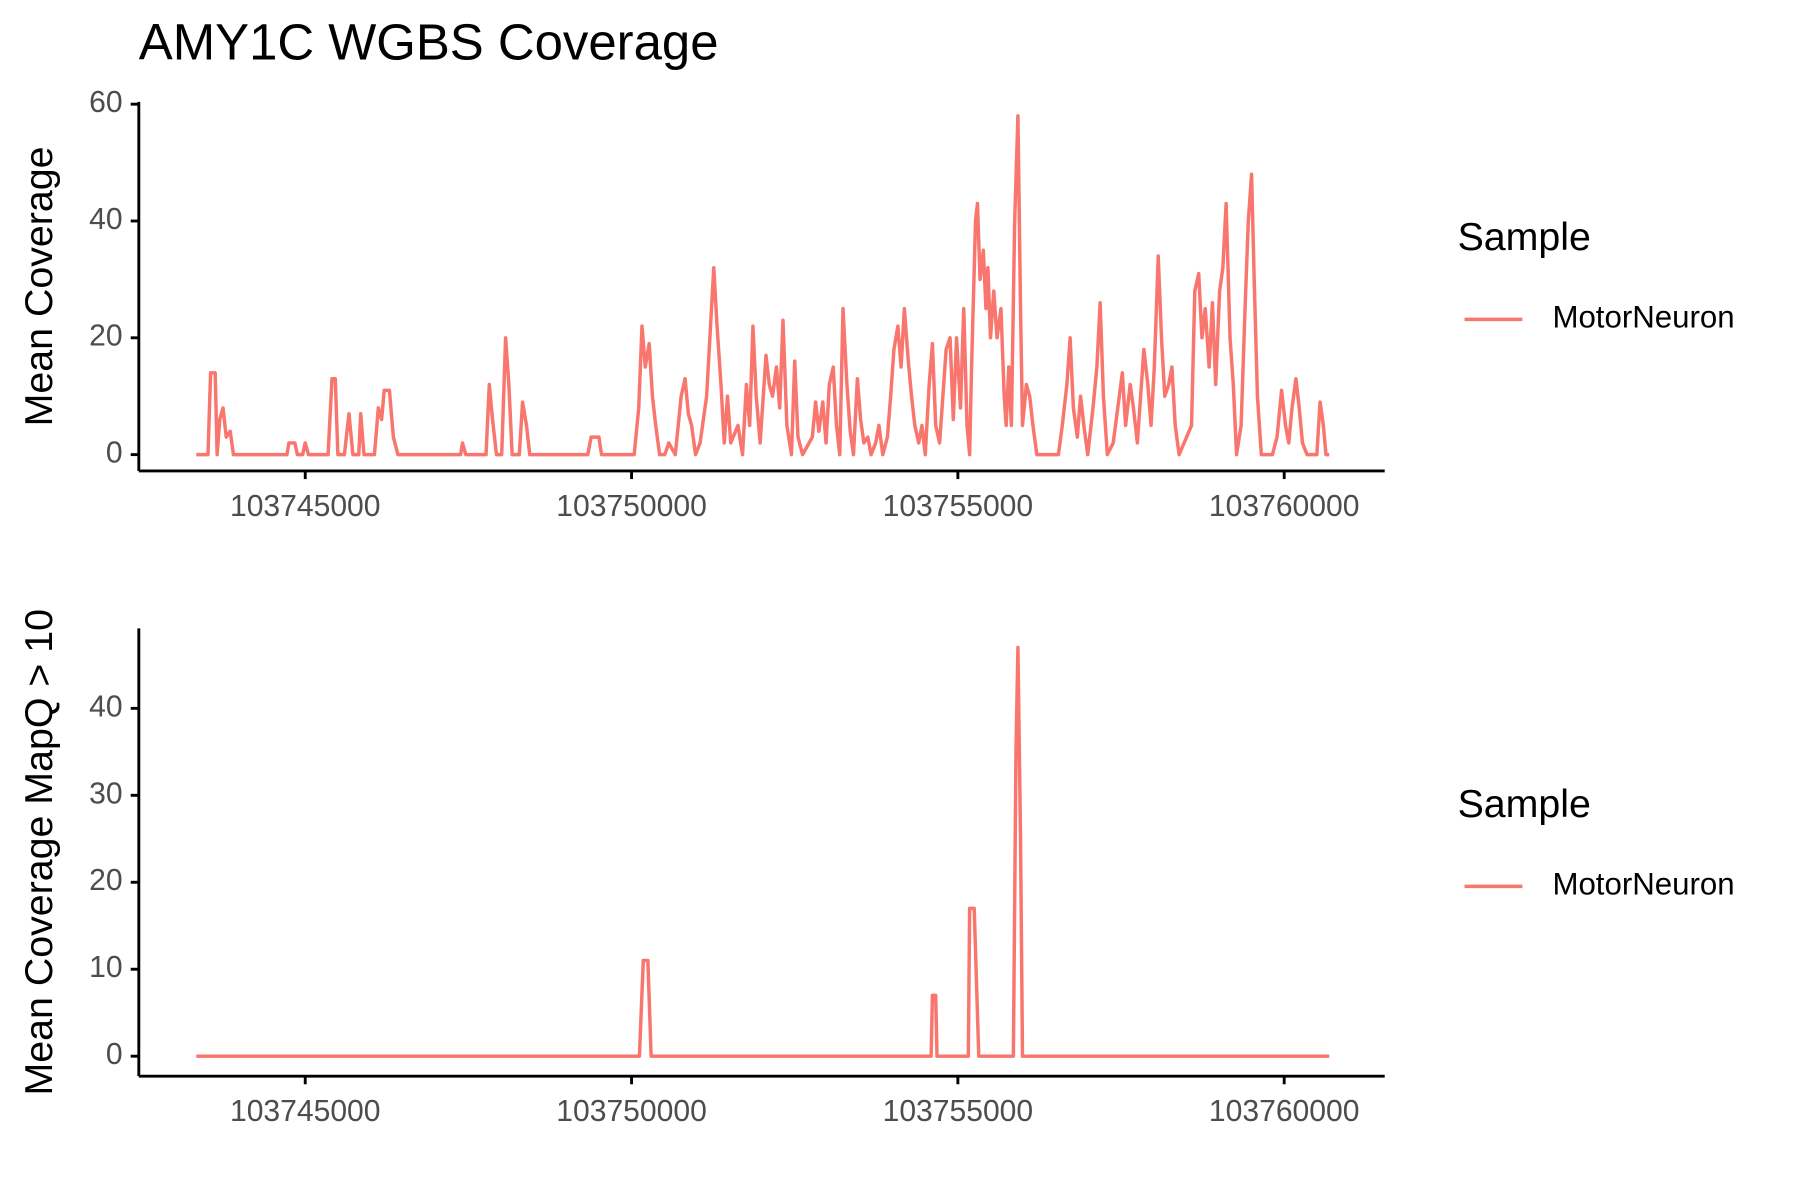 This screenshot has height=1200, width=1800. Describe the element at coordinates (105, 967) in the screenshot. I see `y-tick-label: 10` at that location.